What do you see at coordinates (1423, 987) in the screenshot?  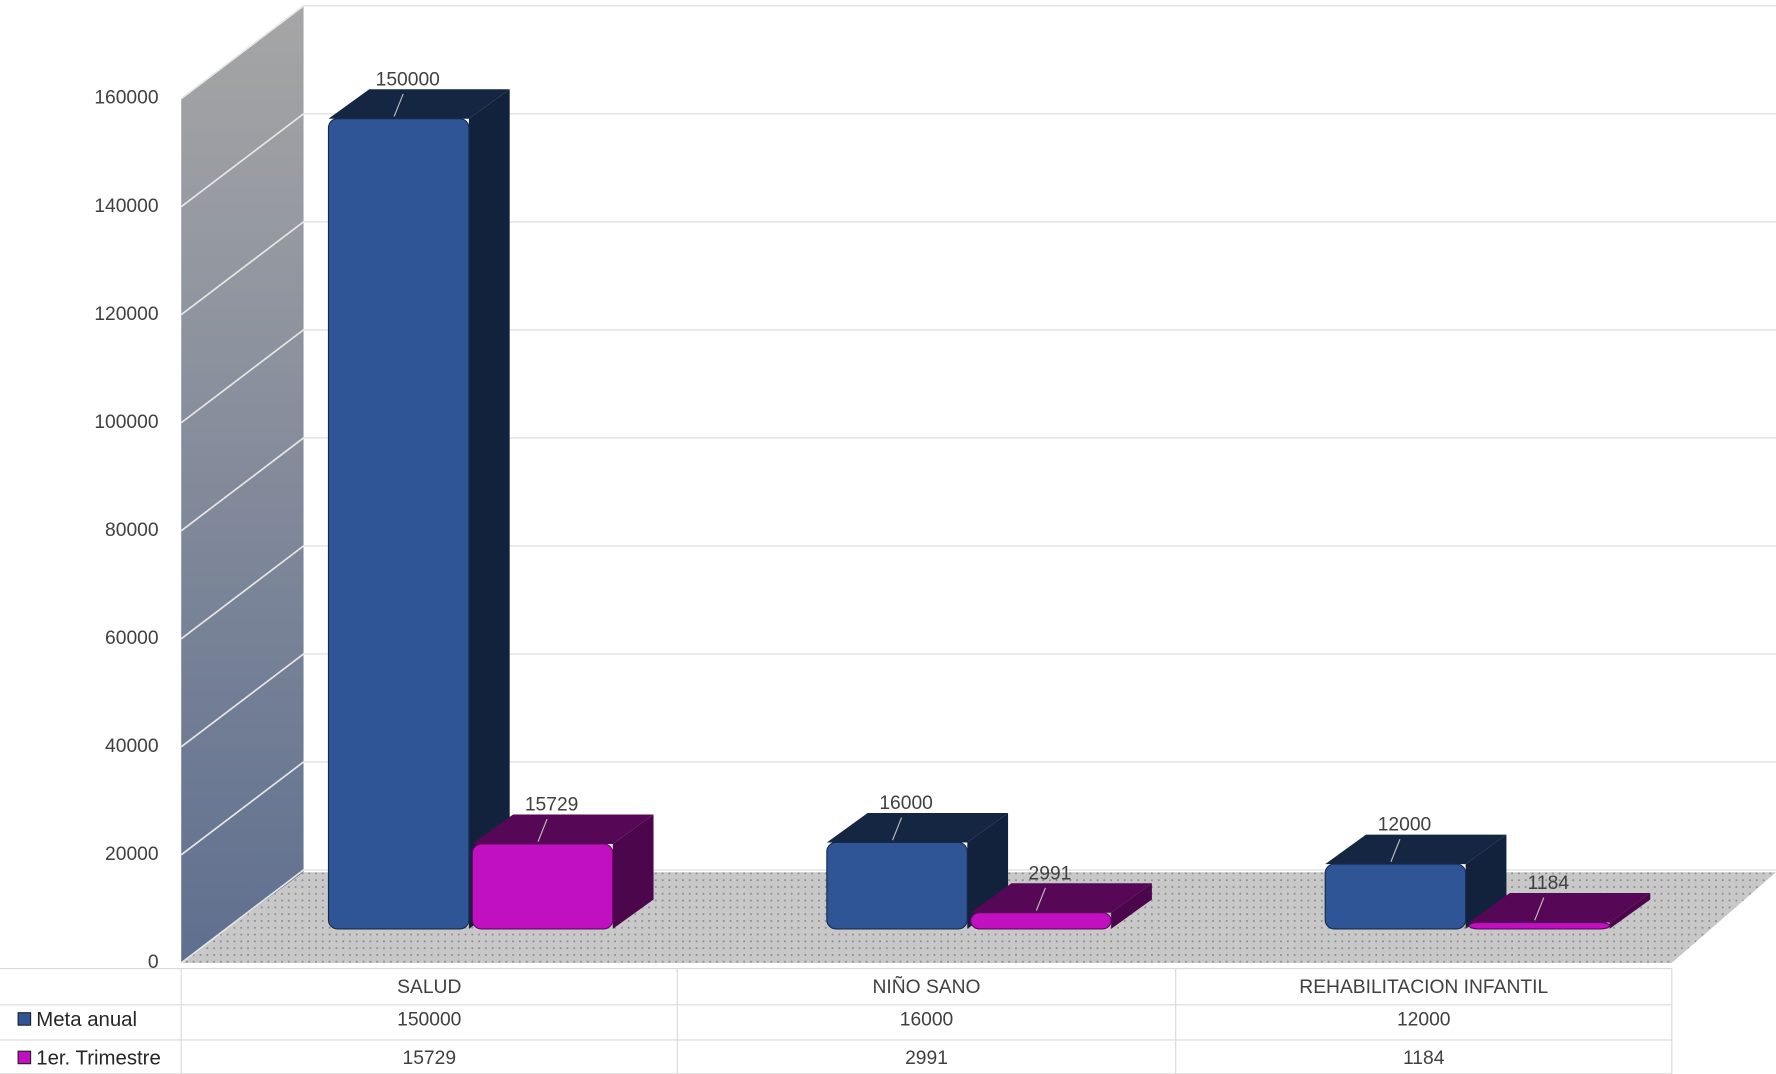 I see `x-tick-label: REHABILITACION INFANTIL` at bounding box center [1423, 987].